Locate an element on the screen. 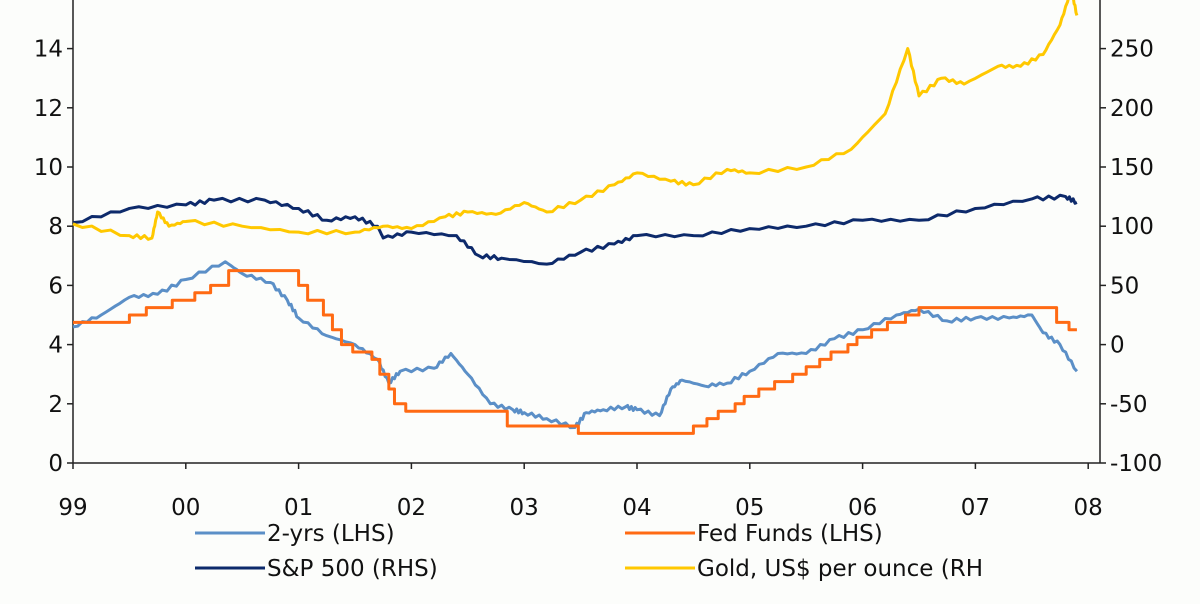 This screenshot has width=1200, height=604. right-tick-label: 250 is located at coordinates (1132, 50).